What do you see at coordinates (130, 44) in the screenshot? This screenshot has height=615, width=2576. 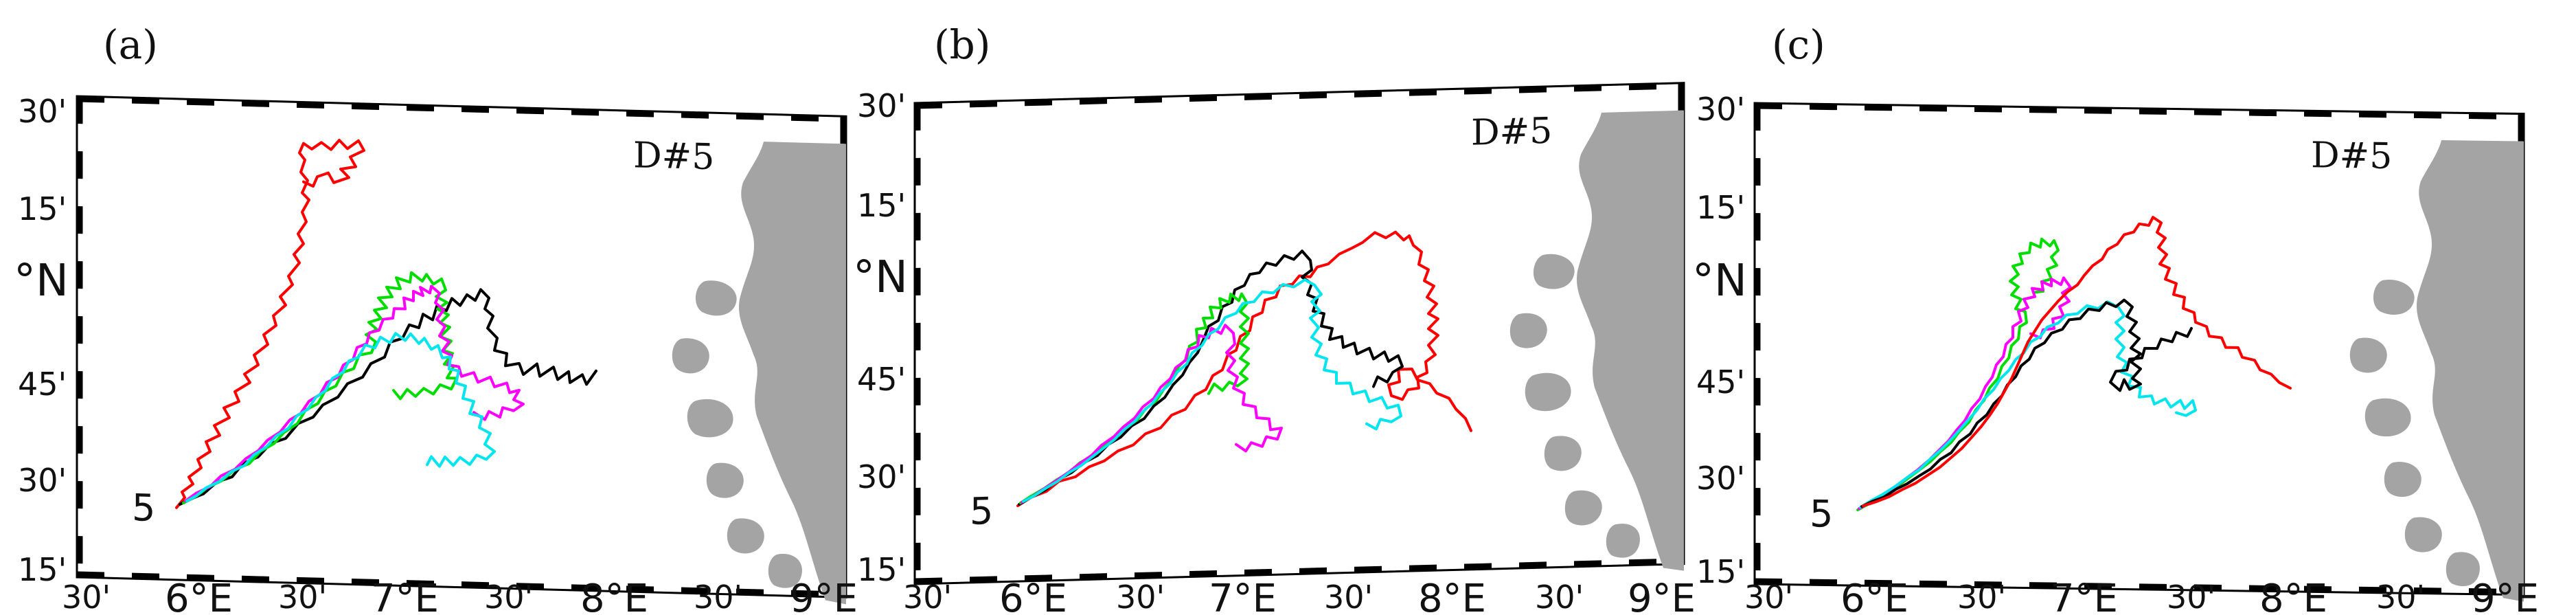 I see `panel-letter: (a)` at bounding box center [130, 44].